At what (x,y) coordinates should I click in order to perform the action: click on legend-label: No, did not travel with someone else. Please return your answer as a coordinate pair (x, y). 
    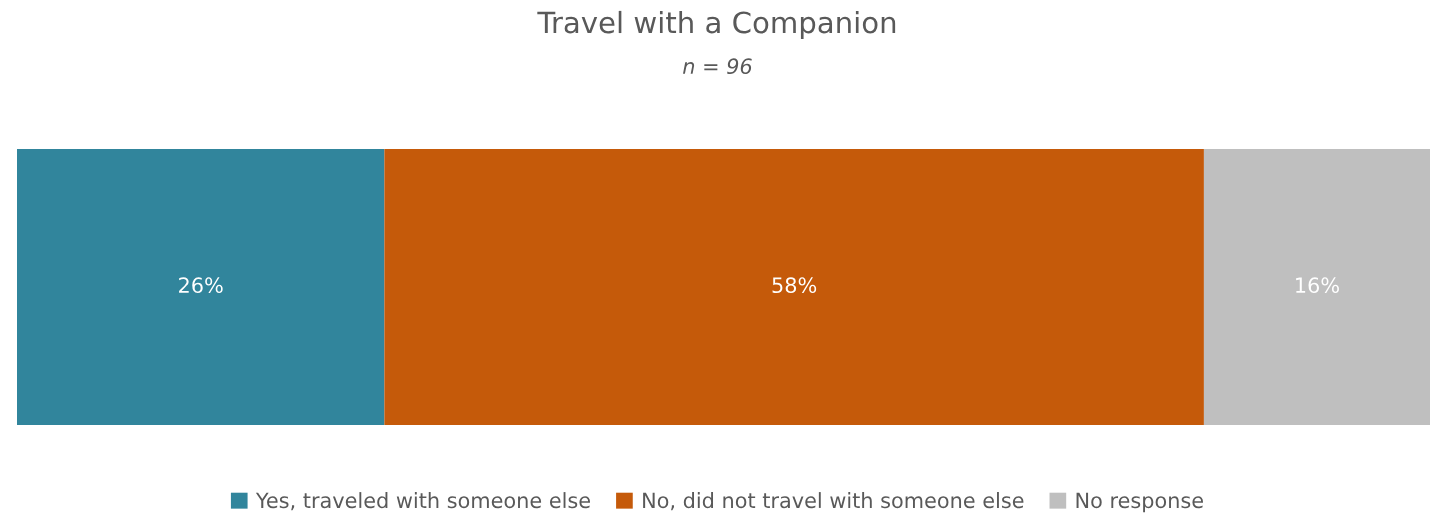
    Looking at the image, I should click on (833, 501).